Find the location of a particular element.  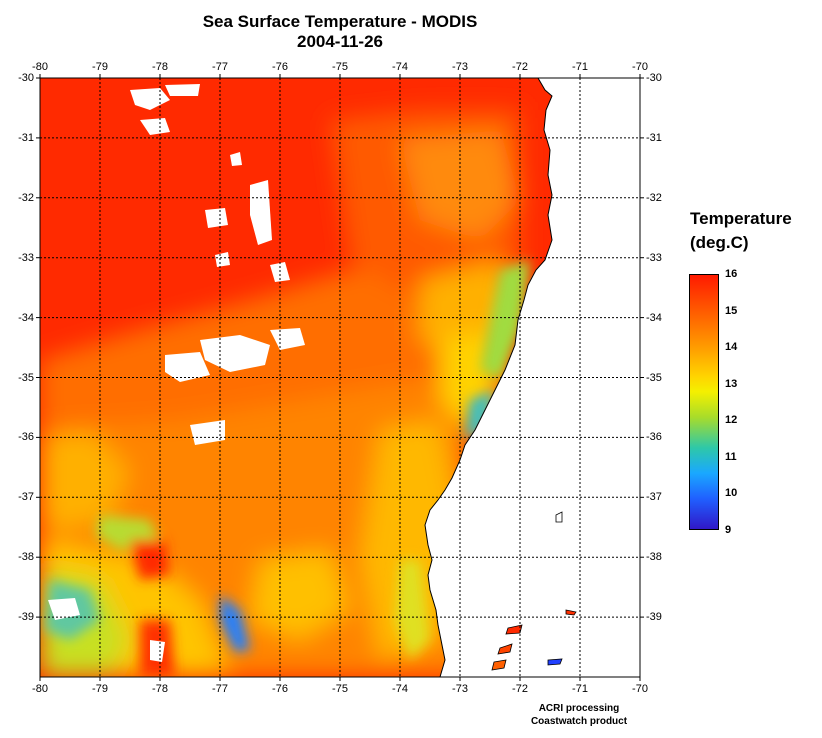

lat-tick-right: -35 is located at coordinates (654, 377).